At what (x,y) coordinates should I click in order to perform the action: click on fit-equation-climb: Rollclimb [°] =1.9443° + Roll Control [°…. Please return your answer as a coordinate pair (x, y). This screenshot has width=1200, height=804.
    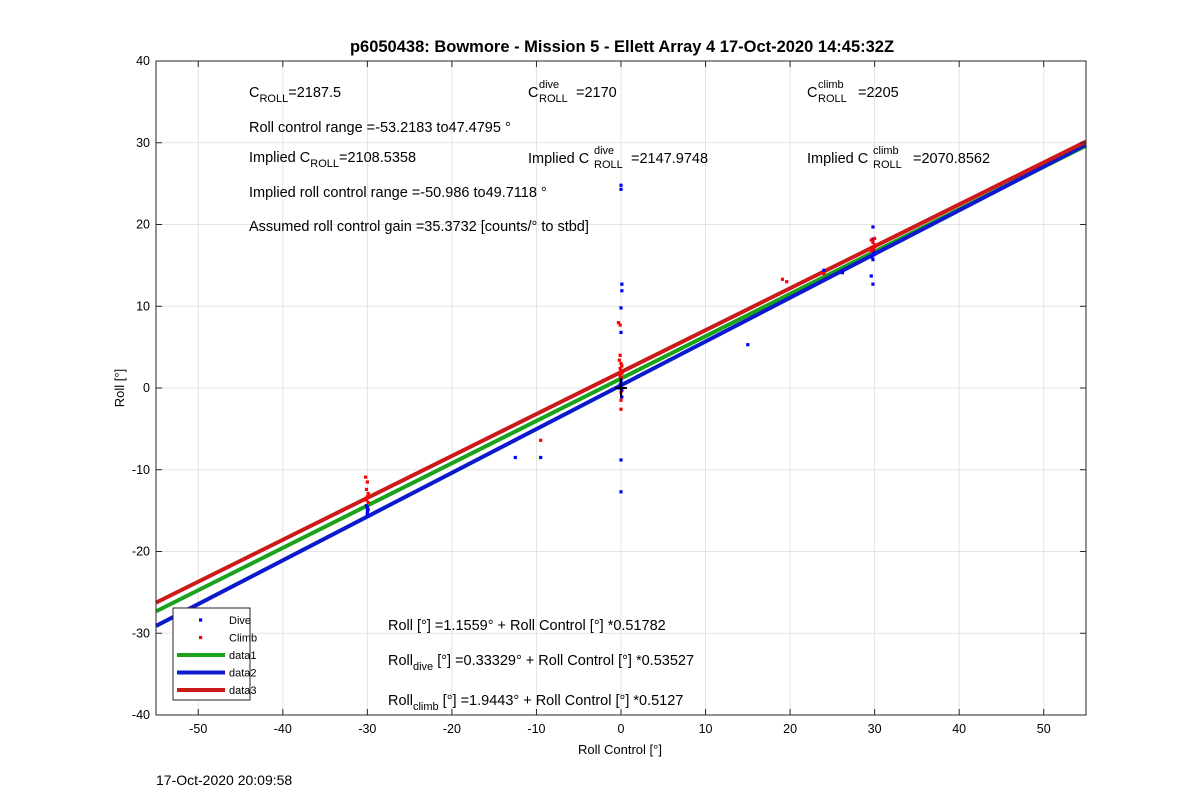
    Looking at the image, I should click on (535, 703).